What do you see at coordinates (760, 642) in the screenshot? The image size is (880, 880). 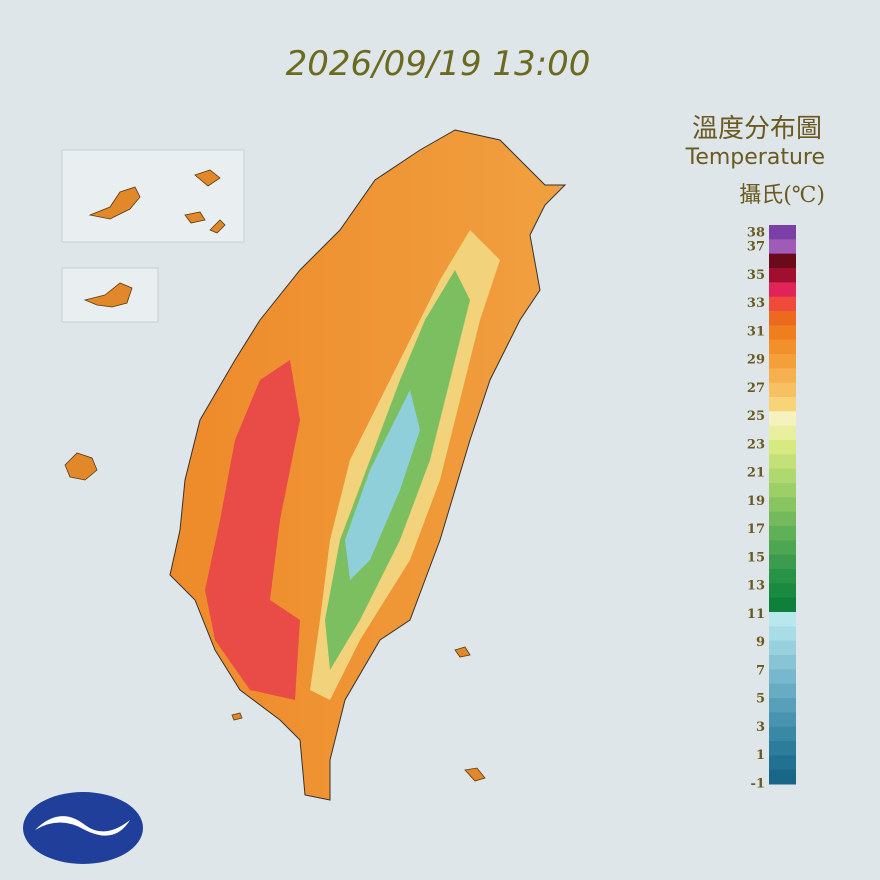 I see `legend-tick-label: 9` at bounding box center [760, 642].